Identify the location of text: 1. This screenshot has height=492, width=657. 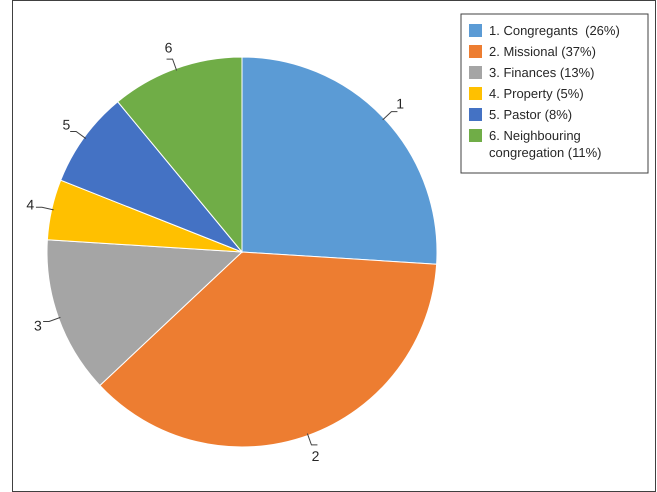
(400, 103).